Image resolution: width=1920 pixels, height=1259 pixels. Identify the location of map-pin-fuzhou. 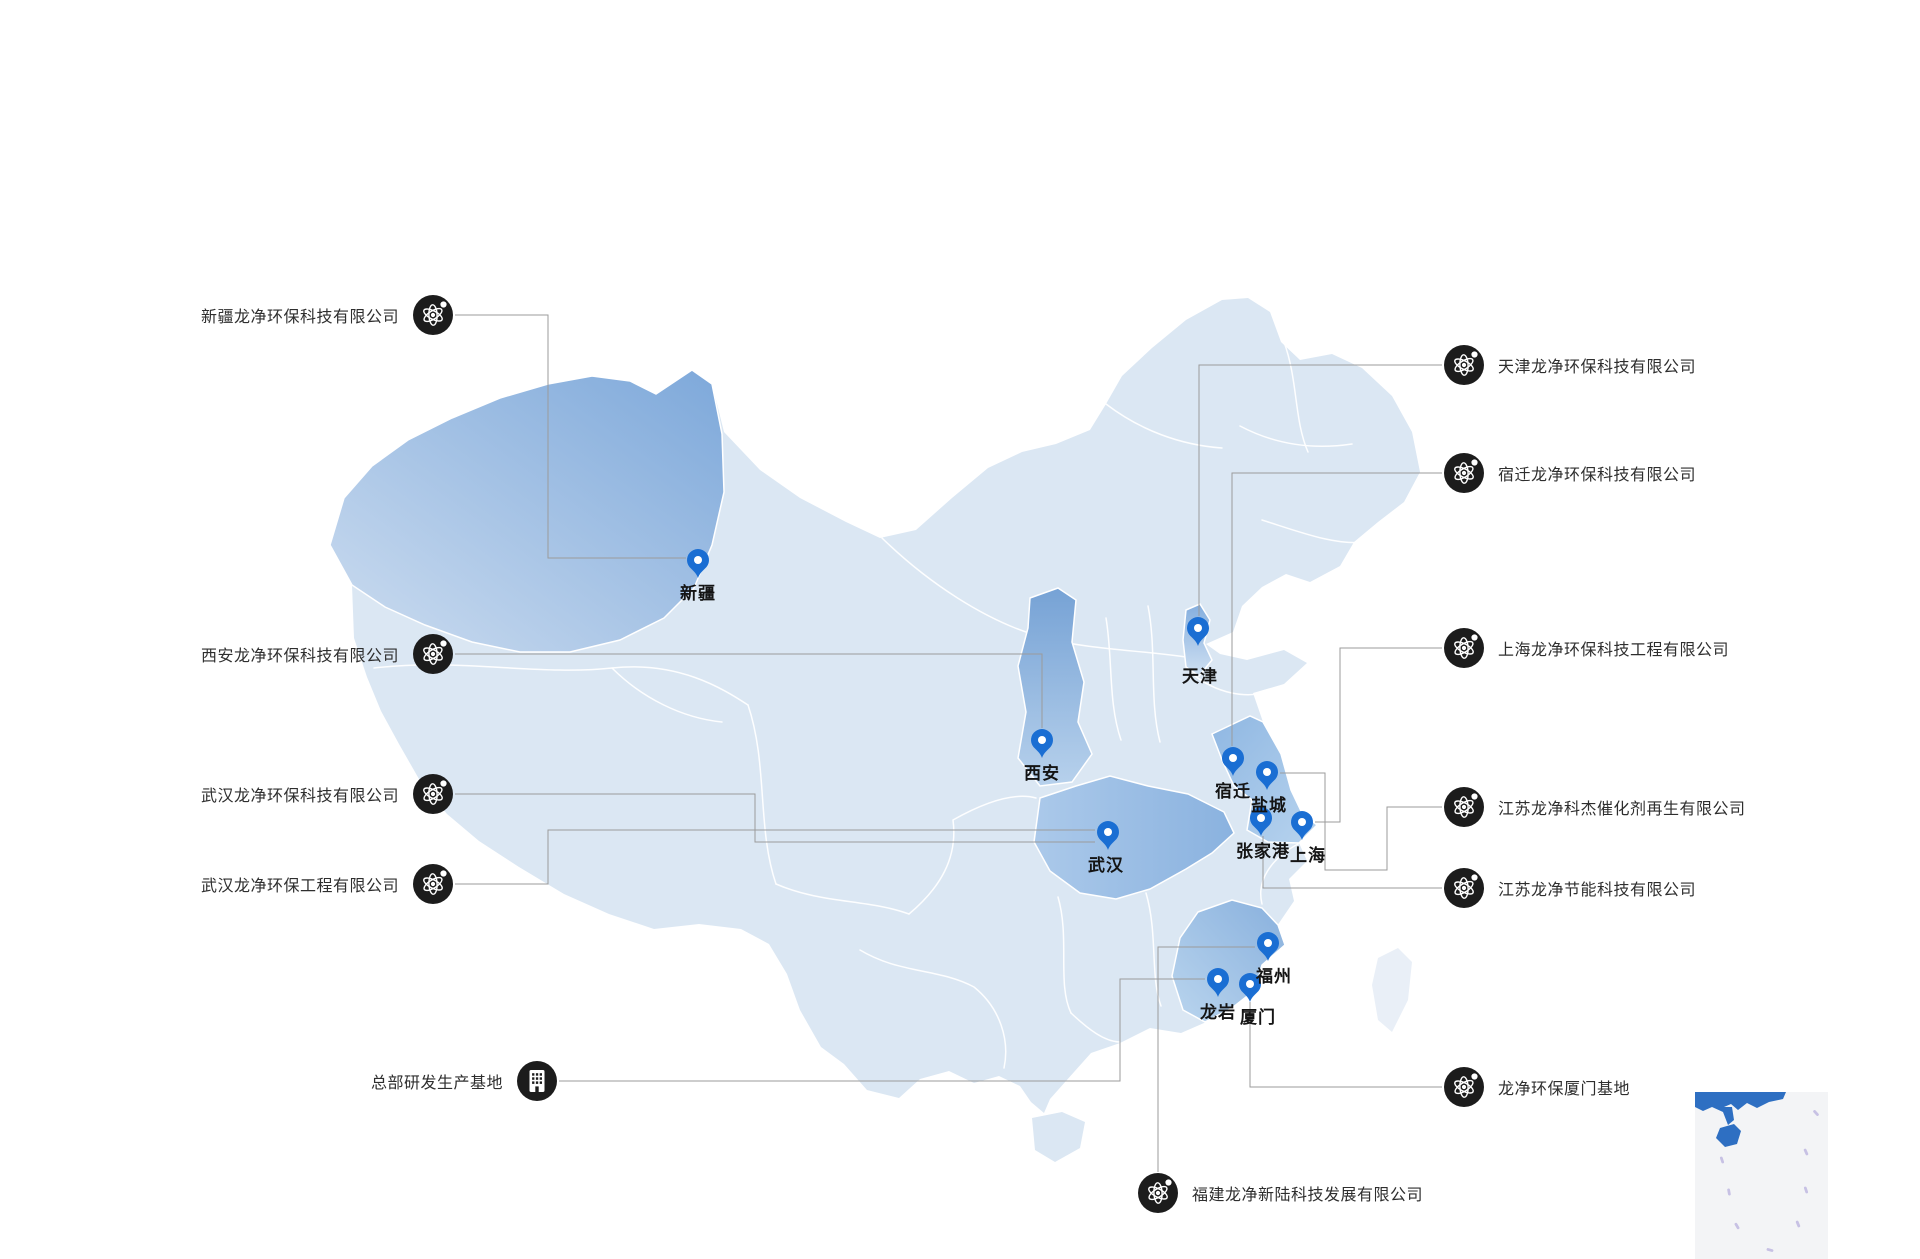
(1268, 946).